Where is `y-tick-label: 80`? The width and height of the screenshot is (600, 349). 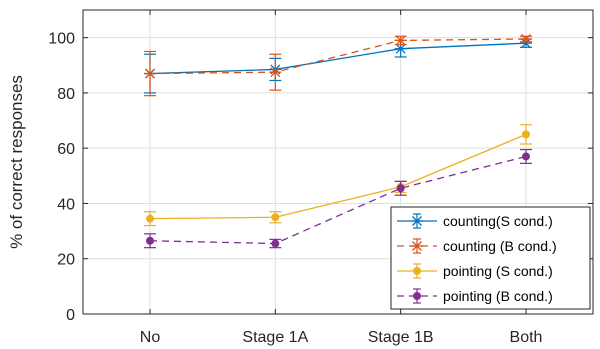 y-tick-label: 80 is located at coordinates (66, 94).